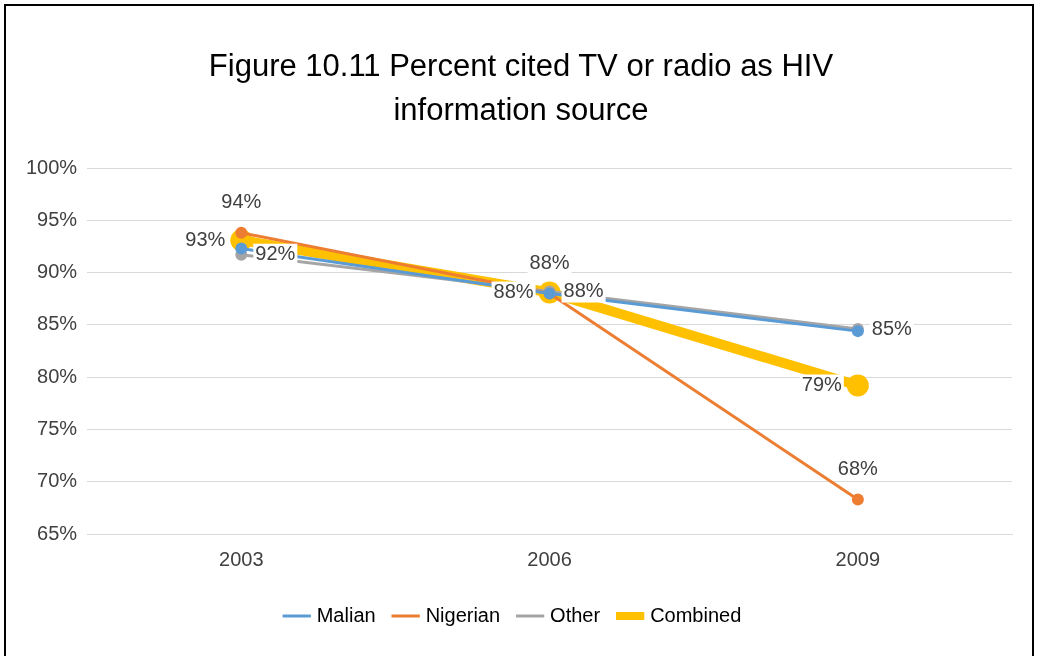  I want to click on legend-label: Combined, so click(696, 614).